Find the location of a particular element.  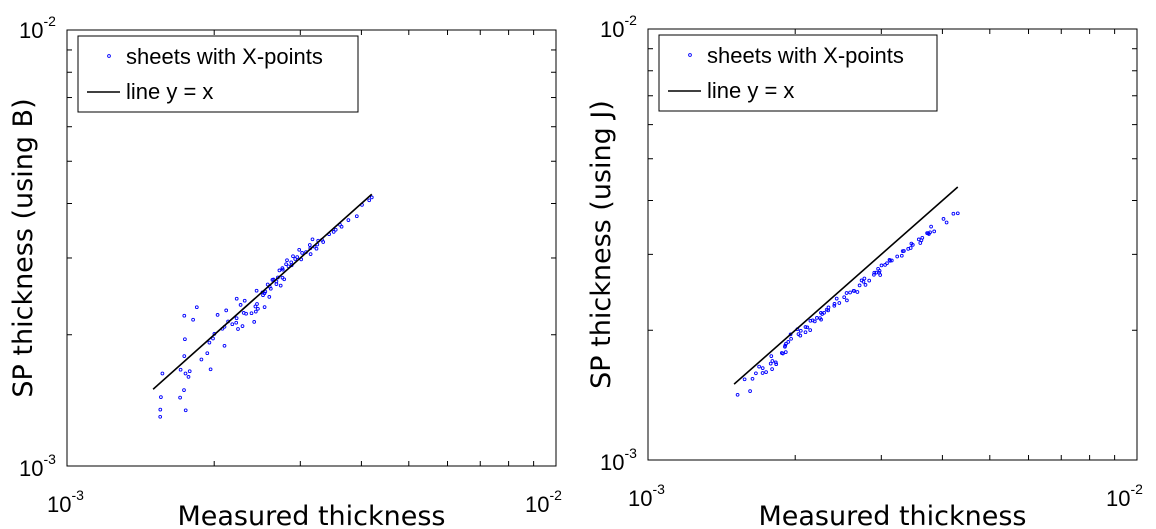

legend-box is located at coordinates (798, 73).